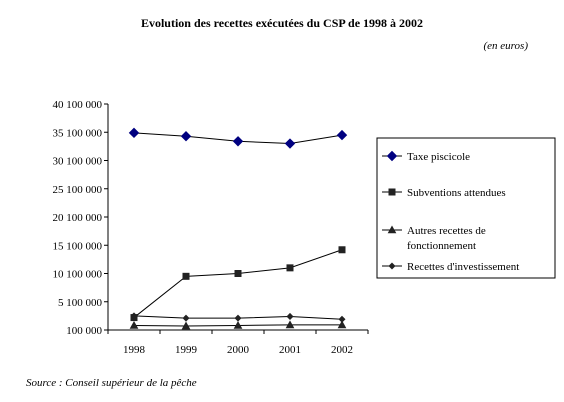 This screenshot has width=564, height=402. I want to click on series-line, so click(238, 283).